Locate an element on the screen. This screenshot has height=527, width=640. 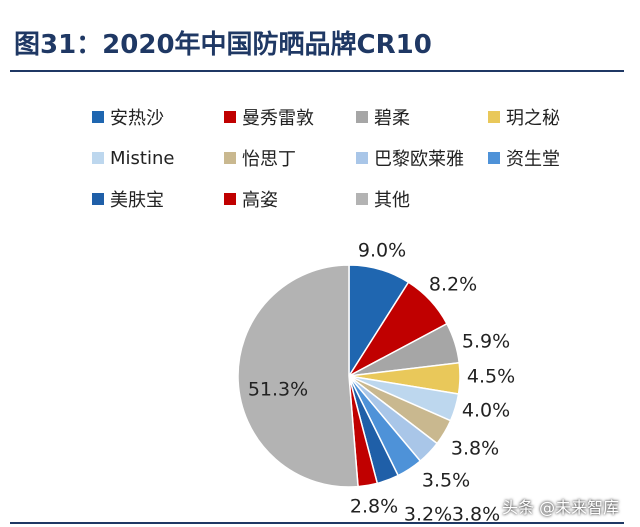
pie-slice is located at coordinates (298, 376).